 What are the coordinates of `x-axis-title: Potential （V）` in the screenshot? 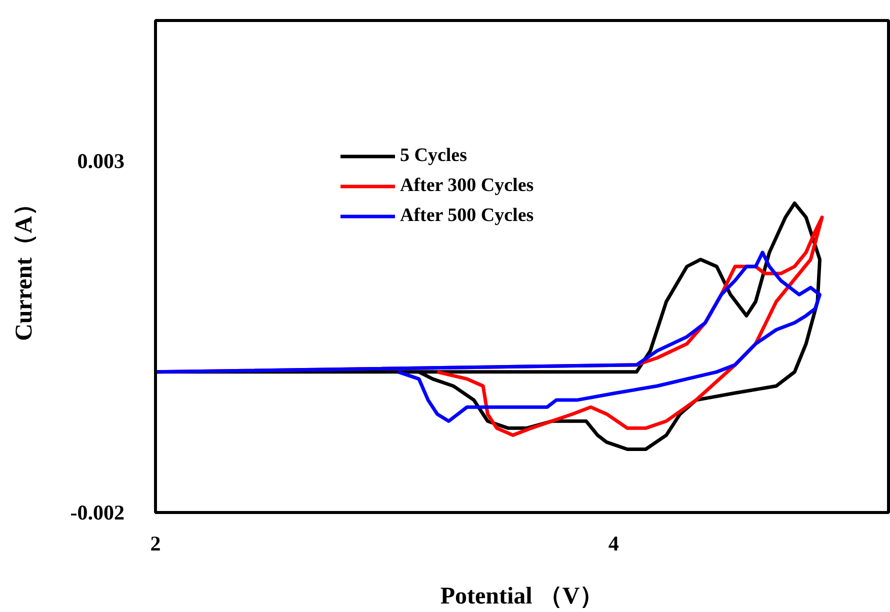 It's located at (522, 597).